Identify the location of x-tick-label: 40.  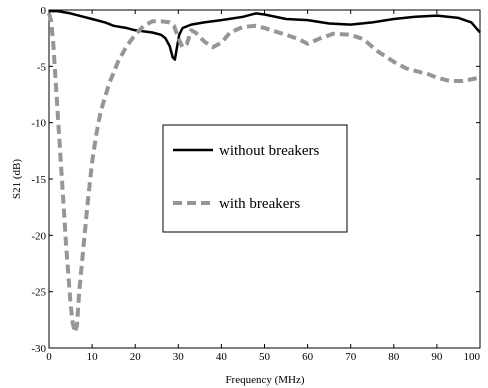
(222, 357).